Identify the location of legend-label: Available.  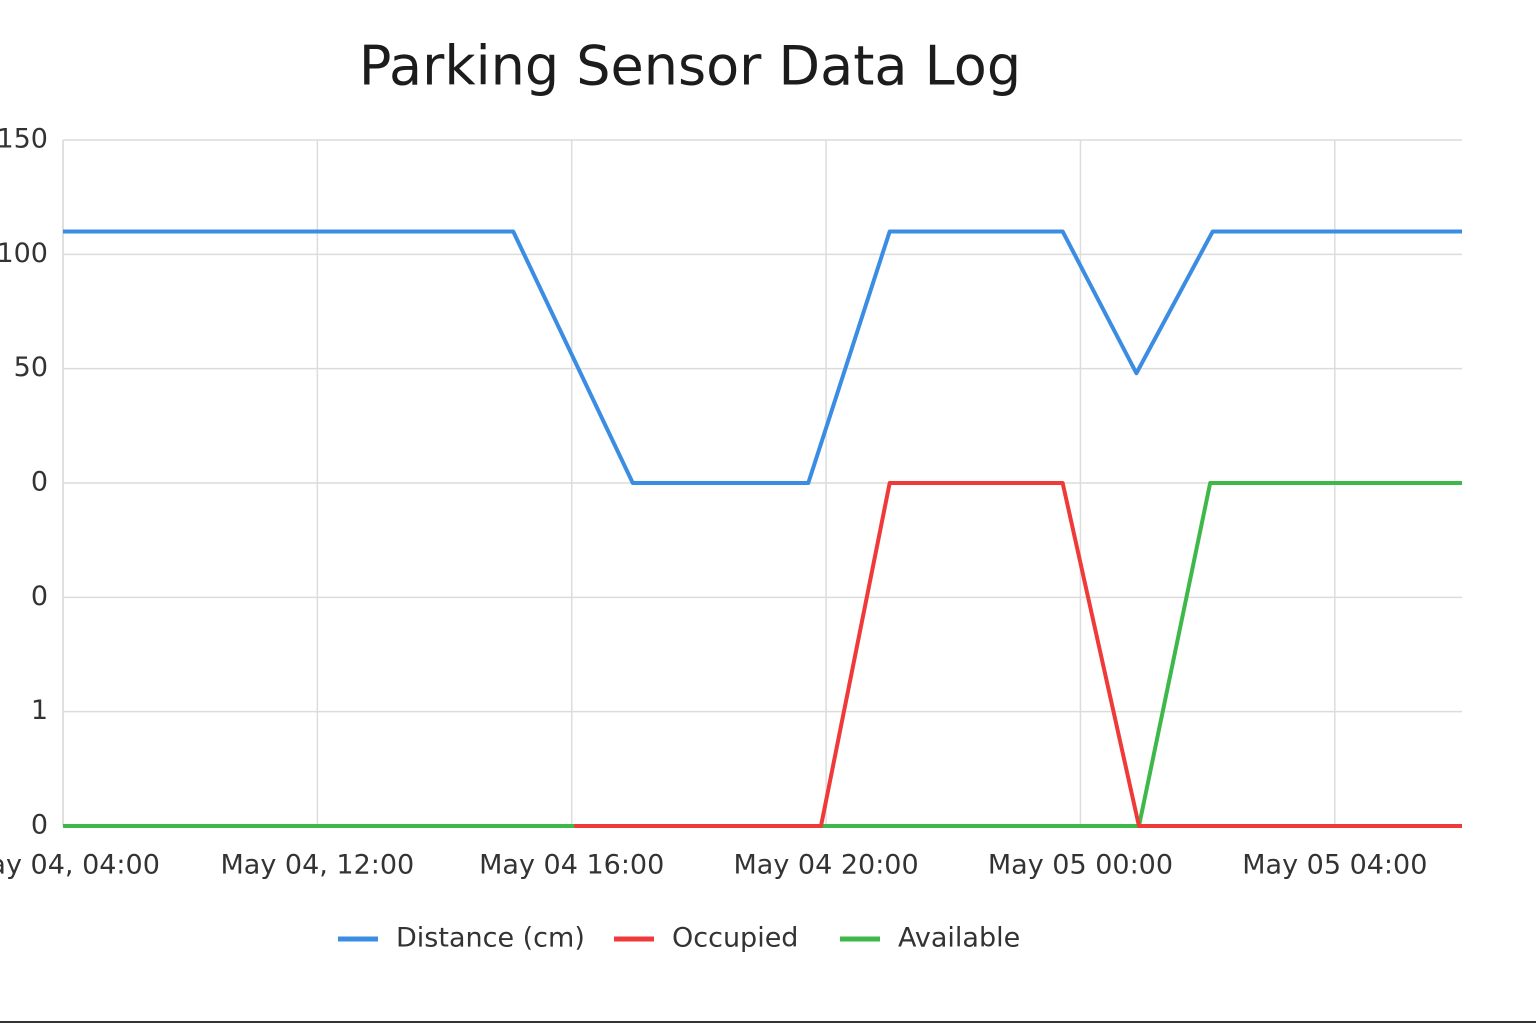
(959, 938).